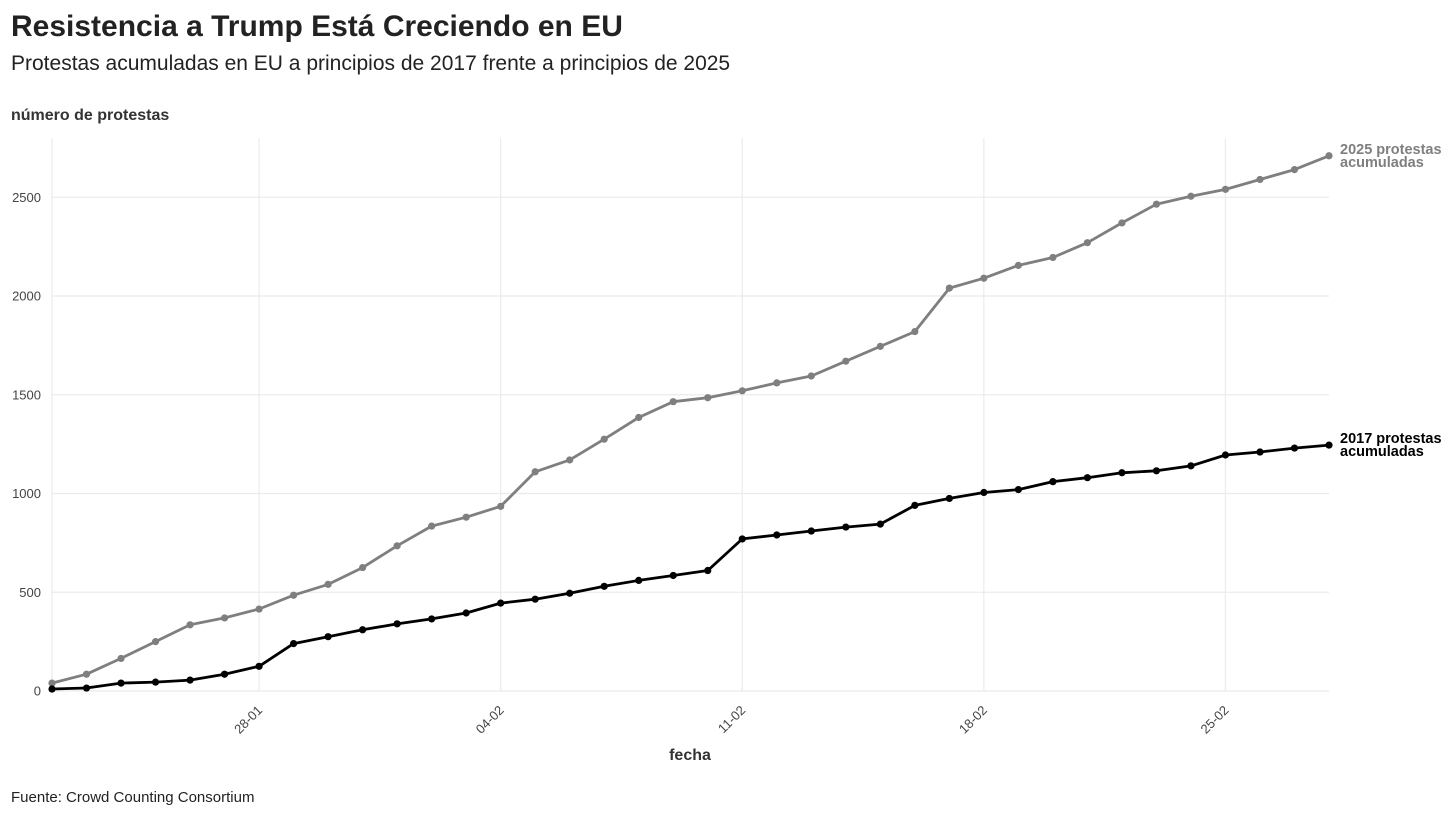 Image resolution: width=1456 pixels, height=819 pixels. What do you see at coordinates (973, 720) in the screenshot?
I see `x-tick-label: 18-02` at bounding box center [973, 720].